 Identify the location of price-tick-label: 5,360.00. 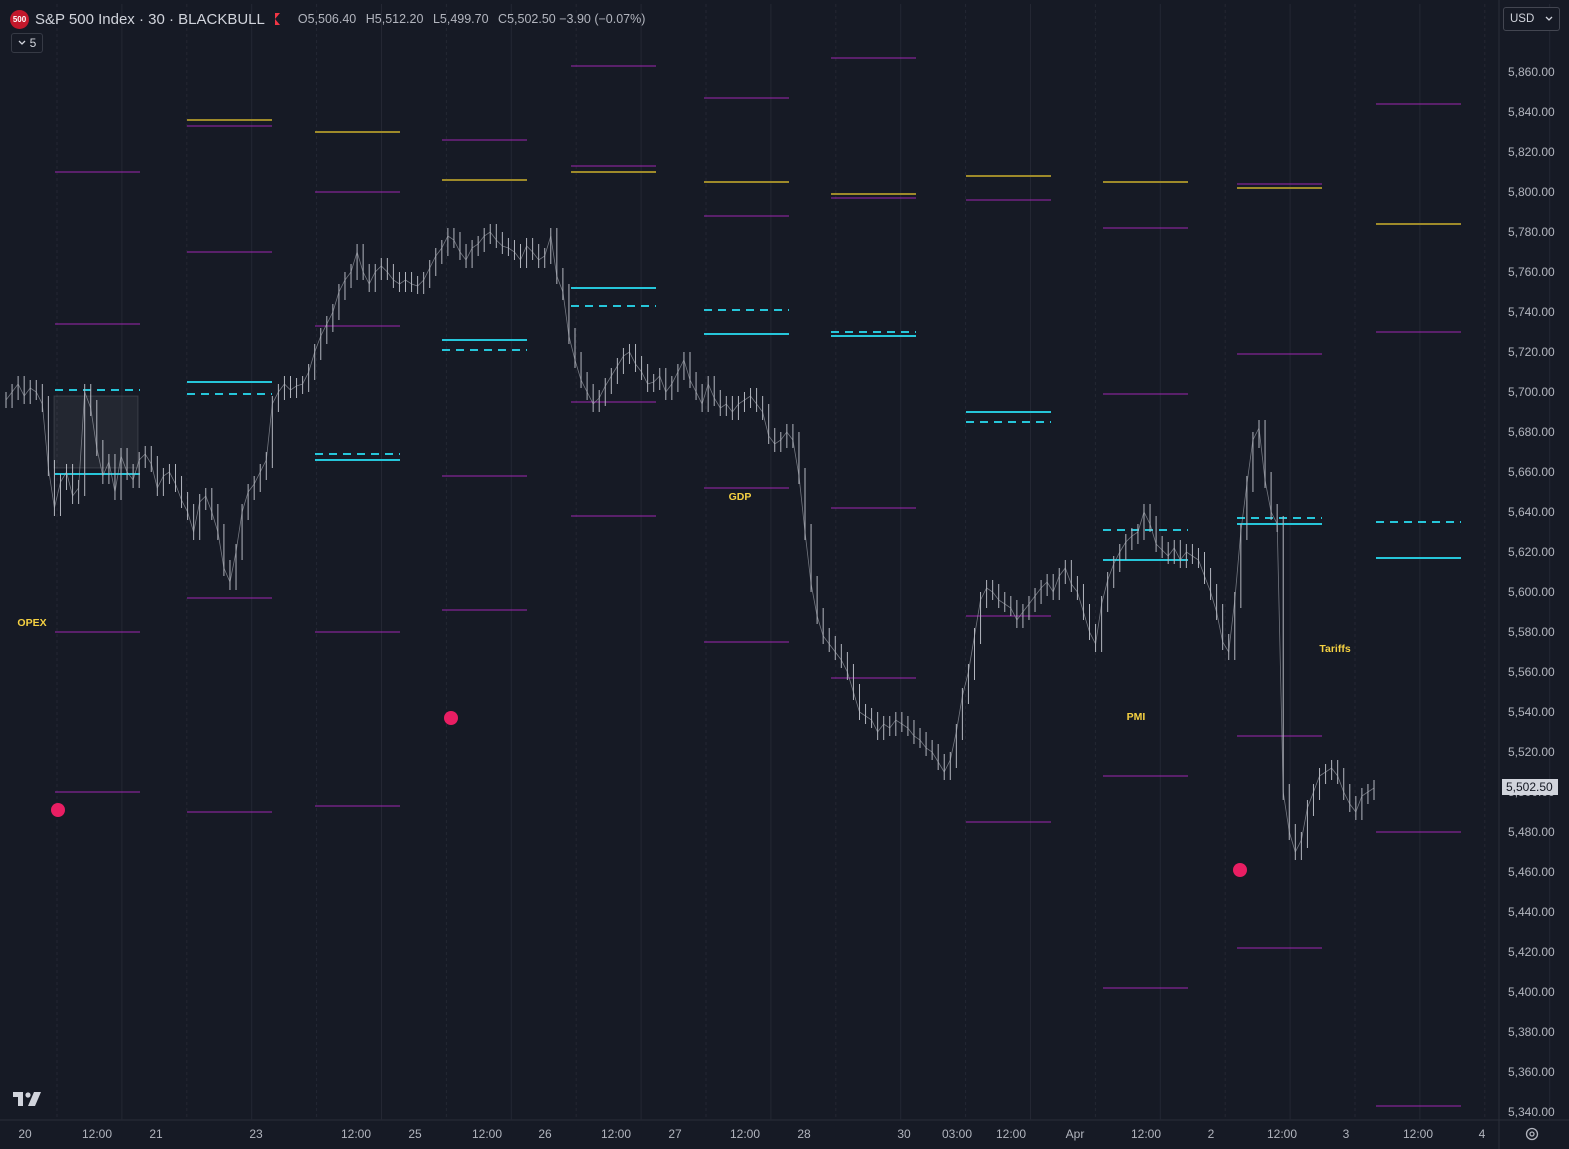
(1531, 1072).